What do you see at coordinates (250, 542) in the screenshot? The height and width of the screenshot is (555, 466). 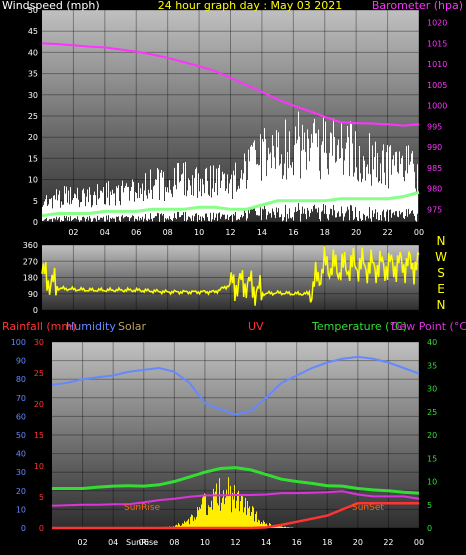 I see `climate-x-axis: 02 04 06 08 10 12 14 16 18 20 22 00` at bounding box center [250, 542].